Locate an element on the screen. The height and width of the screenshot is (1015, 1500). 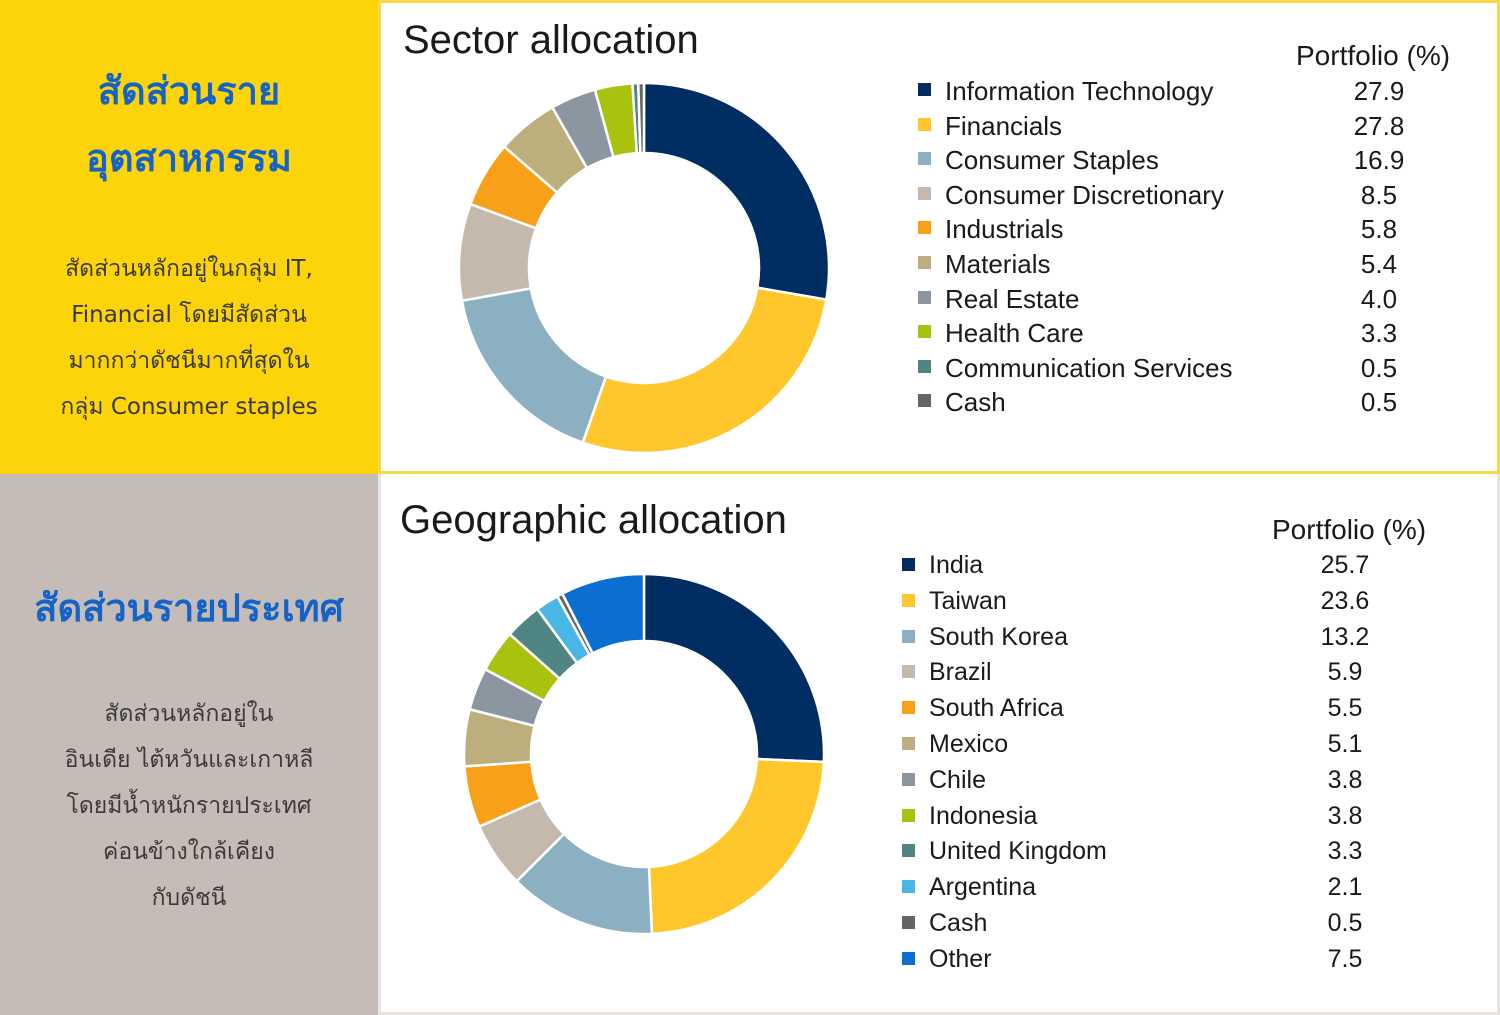
geo-side-desc-line: กับดัชนี is located at coordinates (189, 898).